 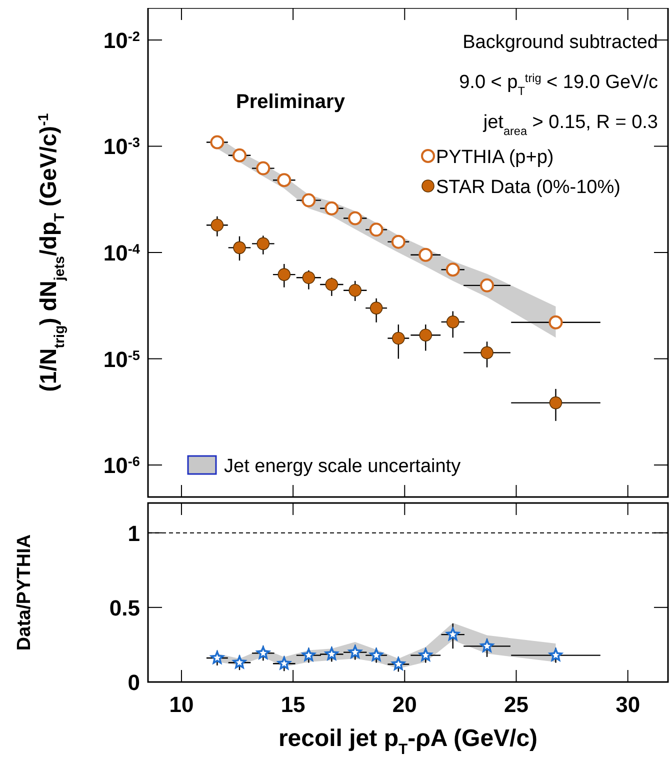 What do you see at coordinates (291, 102) in the screenshot?
I see `annotation: Preliminary` at bounding box center [291, 102].